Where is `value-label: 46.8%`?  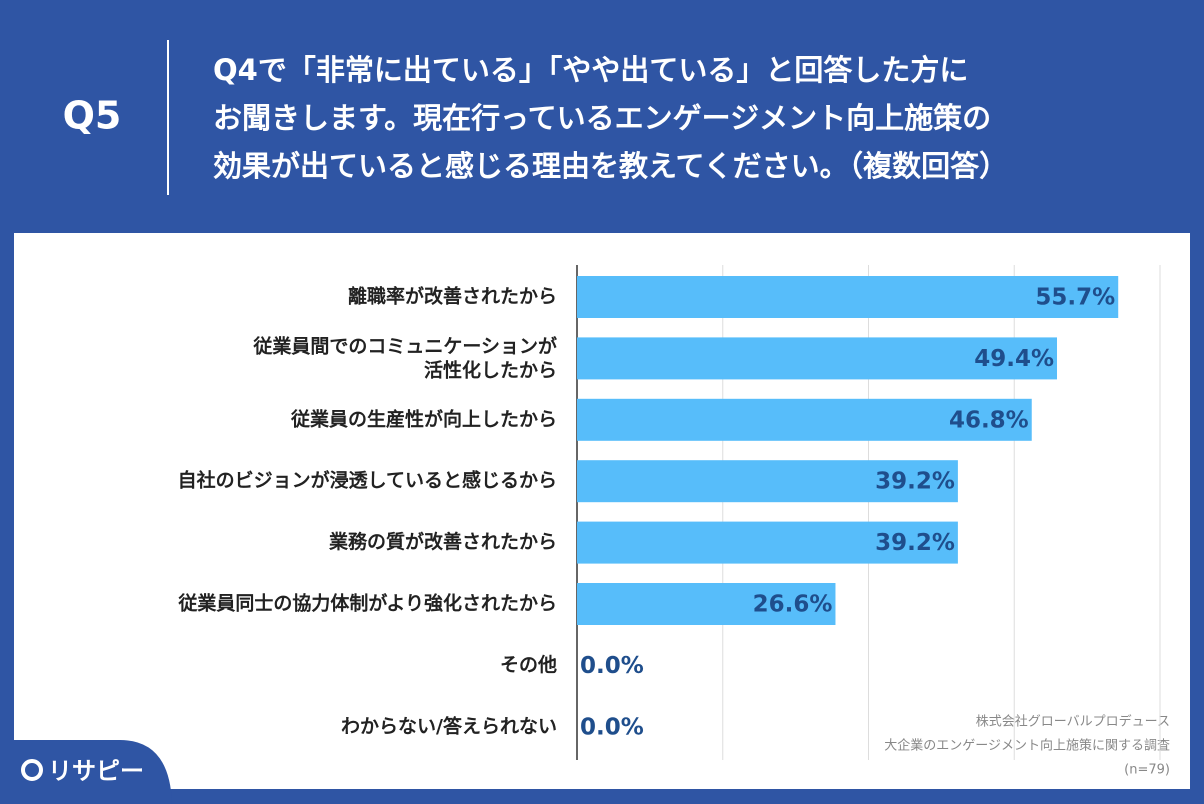
value-label: 46.8% is located at coordinates (989, 420).